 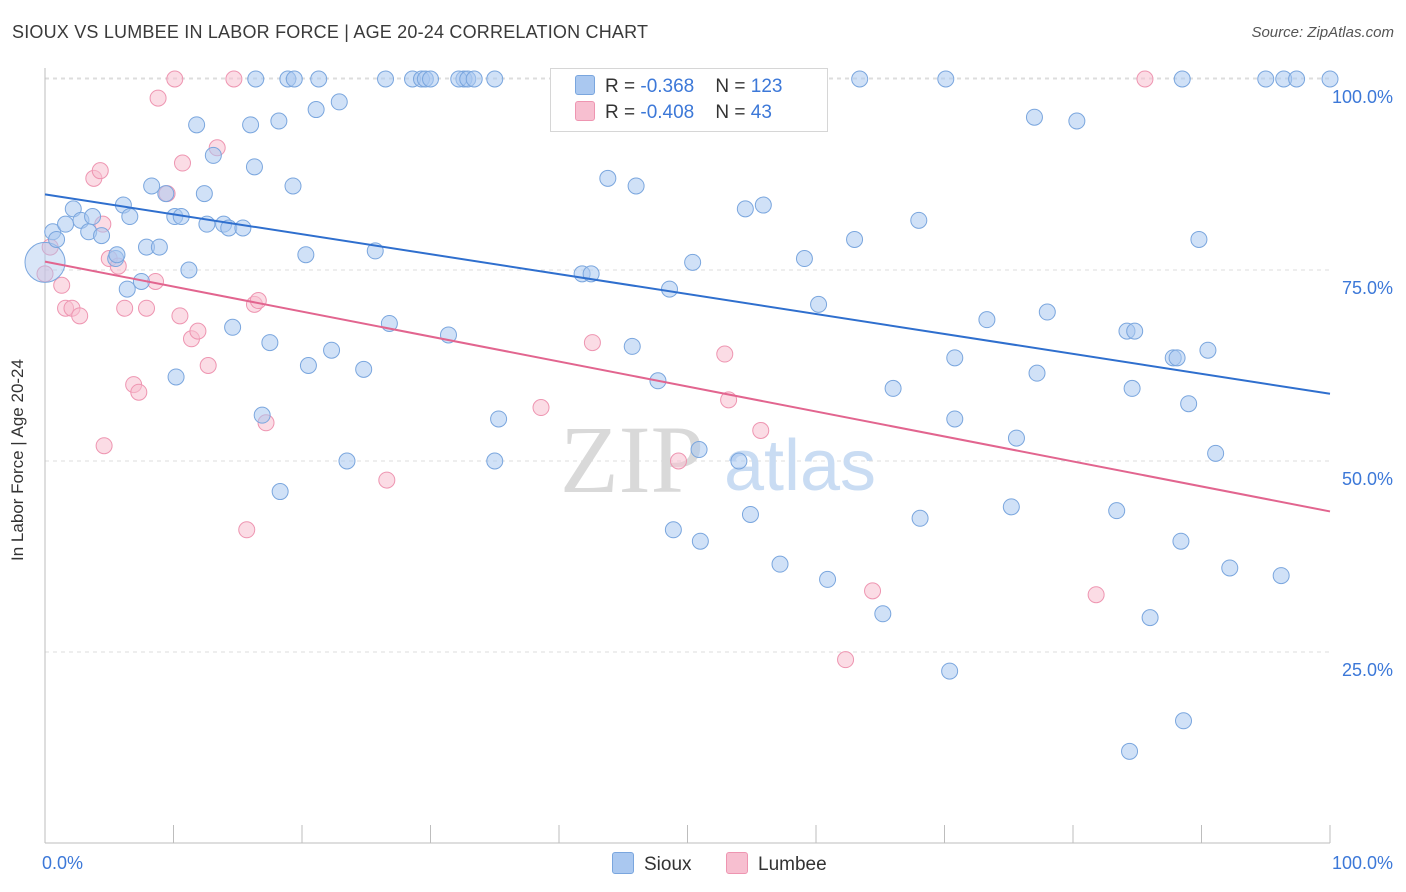 What do you see at coordinates (585, 111) in the screenshot?
I see `lumbee-swatch` at bounding box center [585, 111].